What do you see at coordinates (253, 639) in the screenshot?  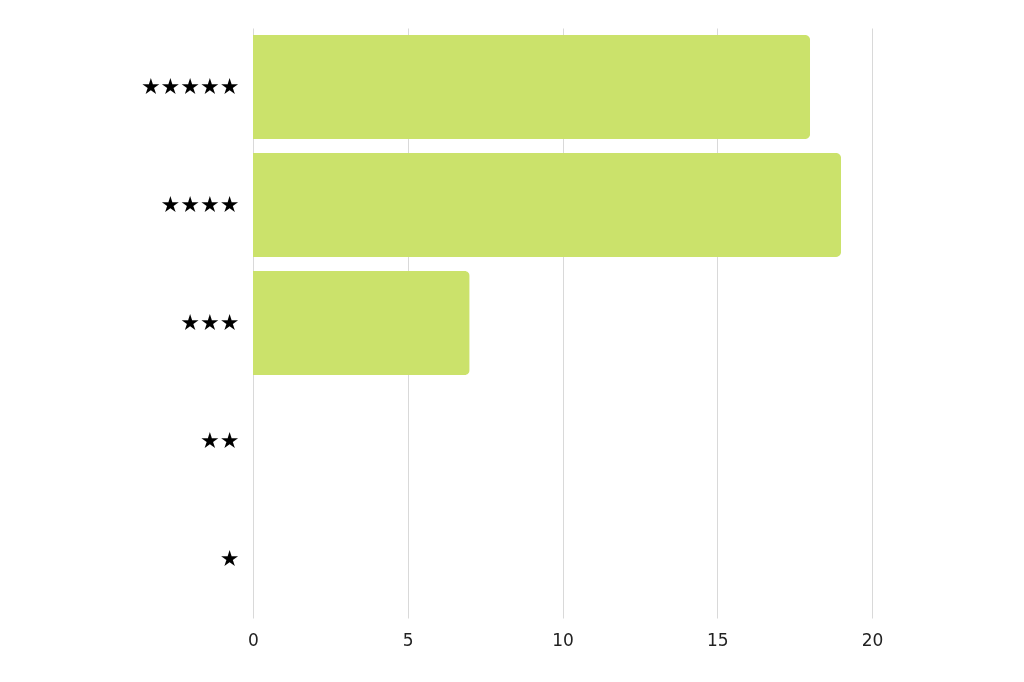 I see `x-tick-label: 0` at bounding box center [253, 639].